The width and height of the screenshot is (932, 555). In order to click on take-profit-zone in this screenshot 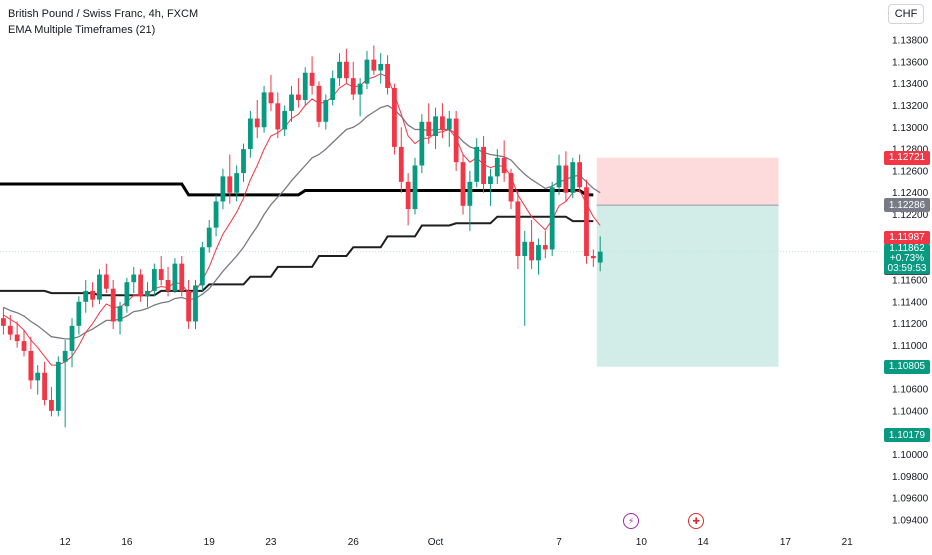, I will do `click(687, 286)`.